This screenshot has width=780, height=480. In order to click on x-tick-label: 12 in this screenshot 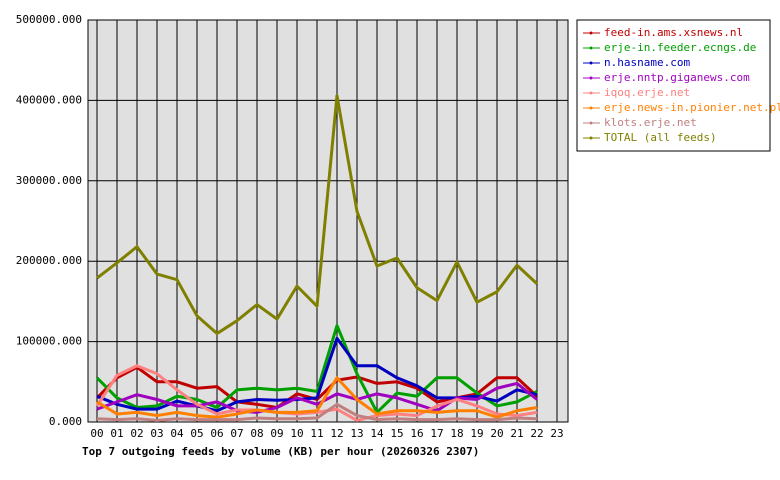, I will do `click(336, 433)`.